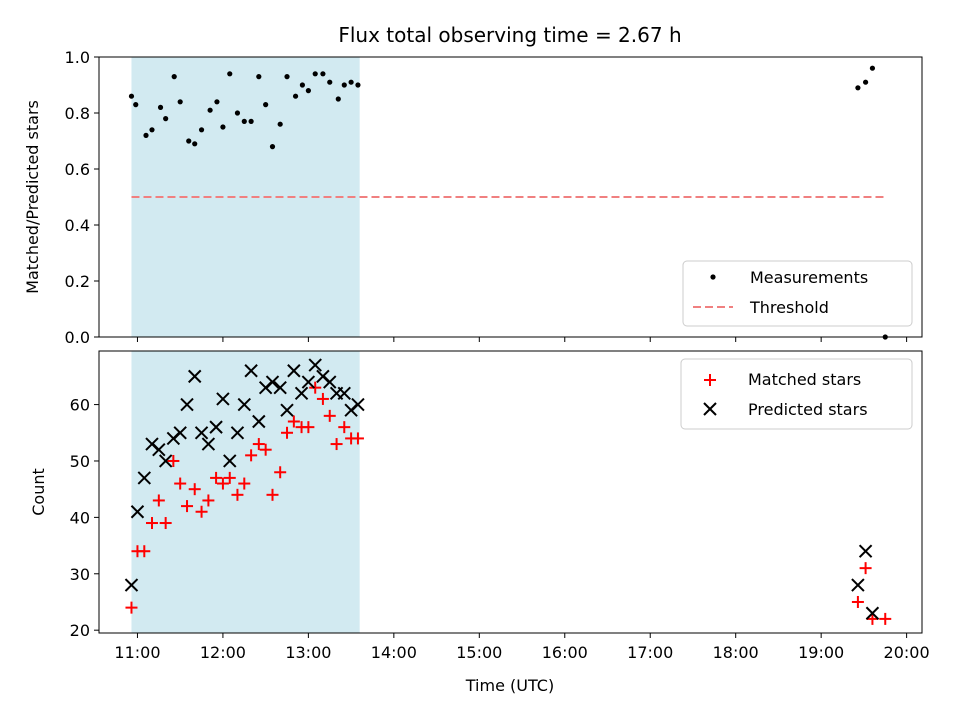 Image resolution: width=960 pixels, height=720 pixels. I want to click on count-legend: Matched stars Predicted stars, so click(796, 394).